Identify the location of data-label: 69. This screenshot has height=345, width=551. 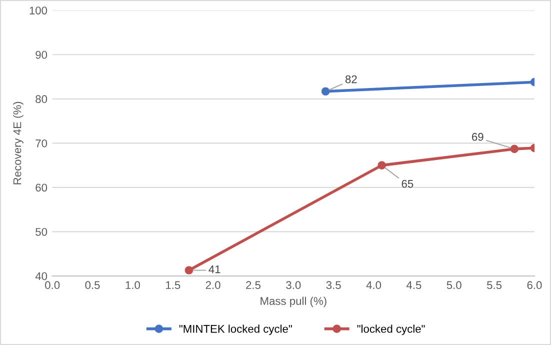
(478, 136).